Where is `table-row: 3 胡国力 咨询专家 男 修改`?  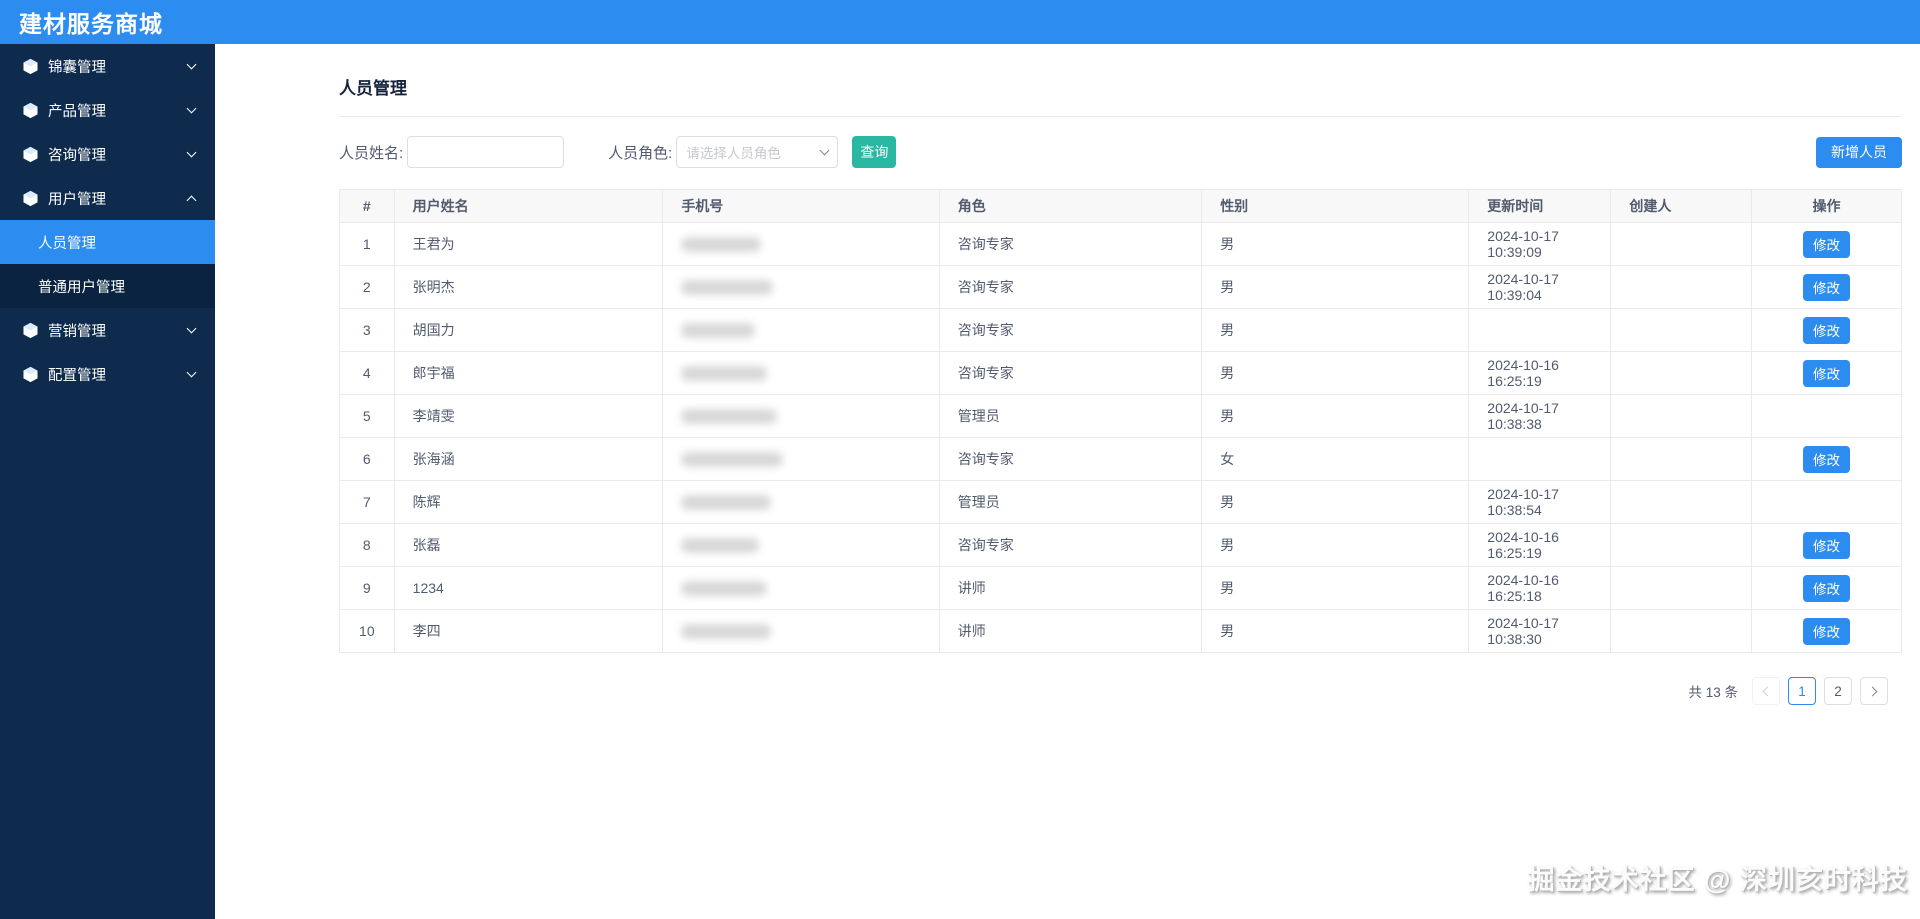
table-row: 3 胡国力 咨询专家 男 修改 is located at coordinates (1120, 330).